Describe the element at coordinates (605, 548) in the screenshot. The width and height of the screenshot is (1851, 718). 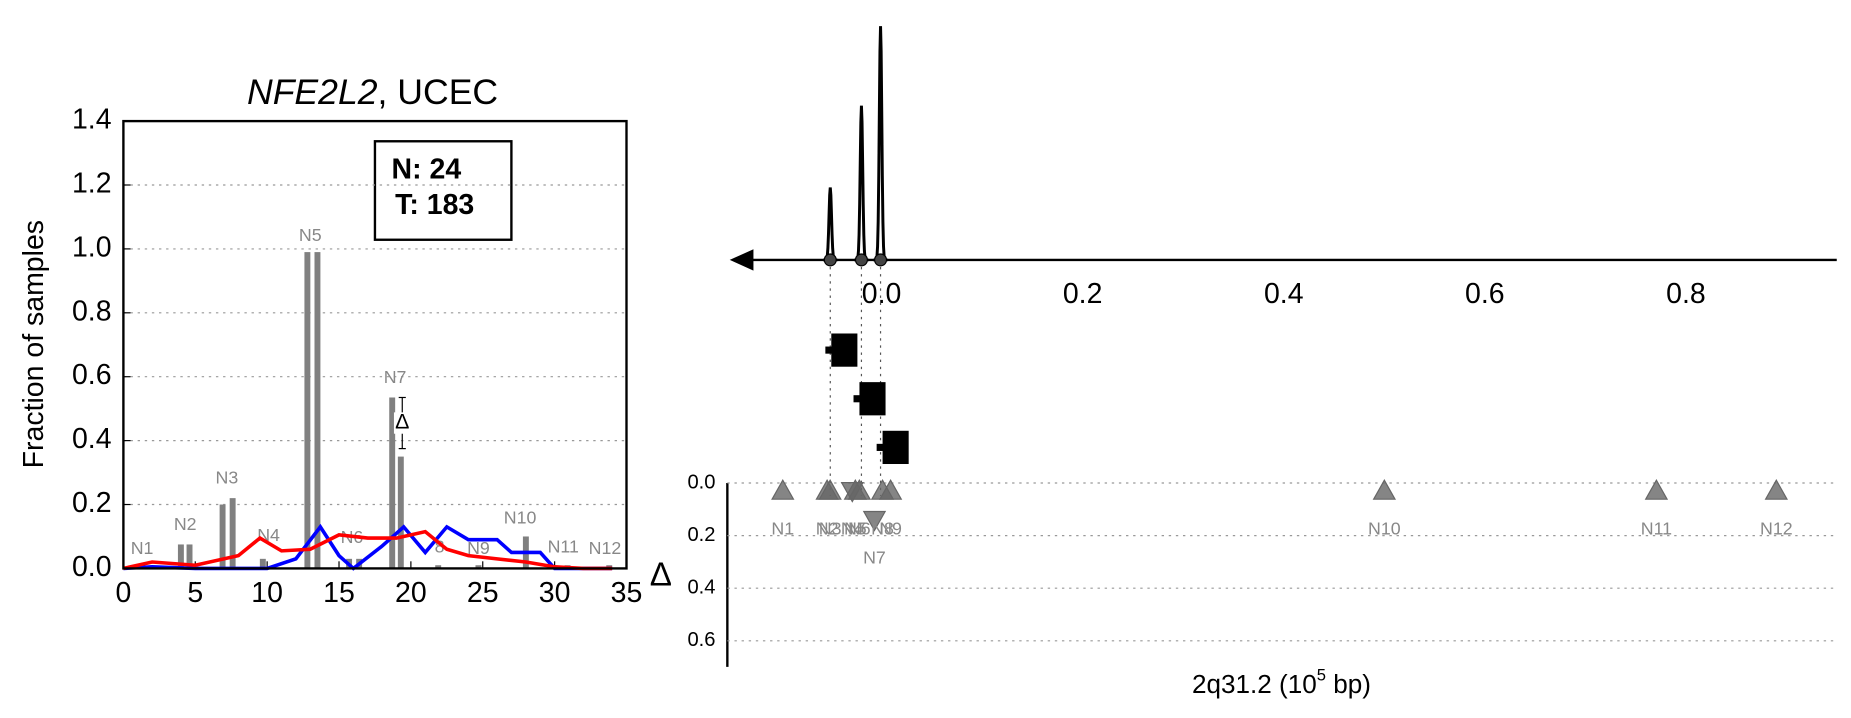
I see `bar-label: N12` at that location.